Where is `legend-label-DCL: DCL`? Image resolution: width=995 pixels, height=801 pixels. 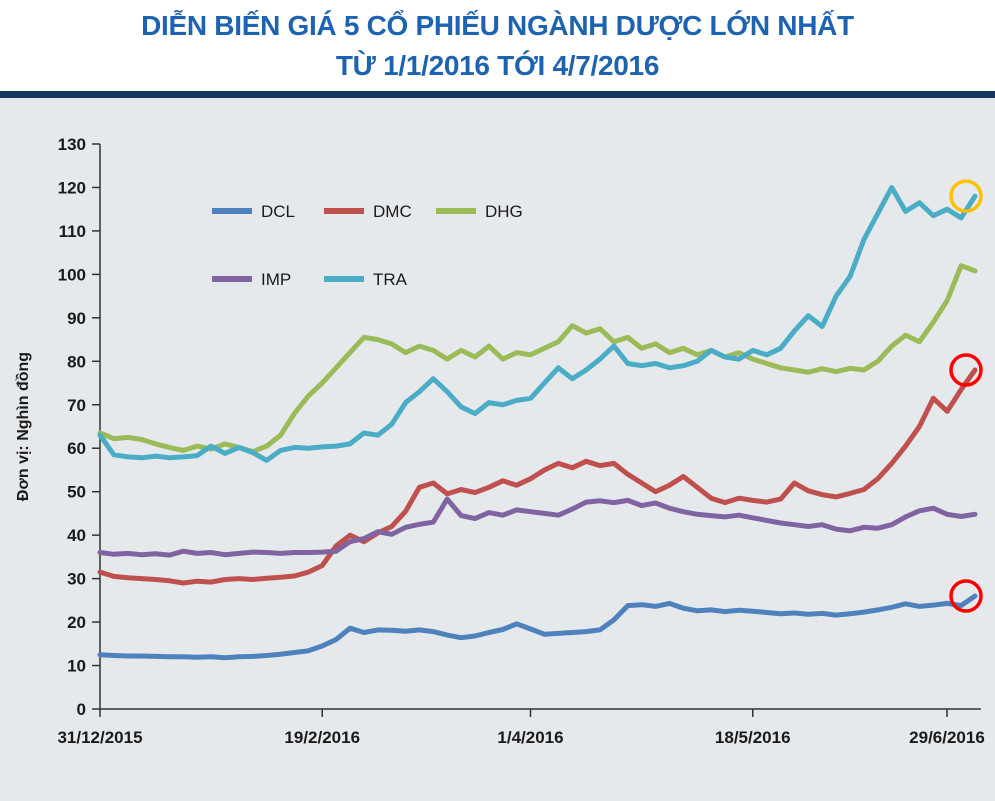
legend-label-DCL: DCL is located at coordinates (278, 211).